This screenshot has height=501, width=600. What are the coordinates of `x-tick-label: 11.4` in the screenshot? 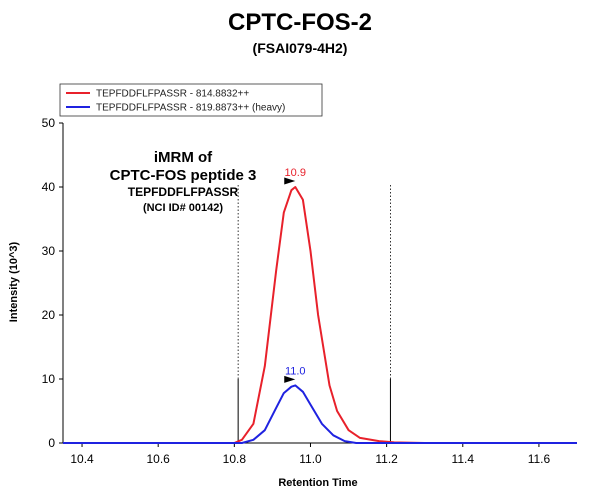 It's located at (463, 459).